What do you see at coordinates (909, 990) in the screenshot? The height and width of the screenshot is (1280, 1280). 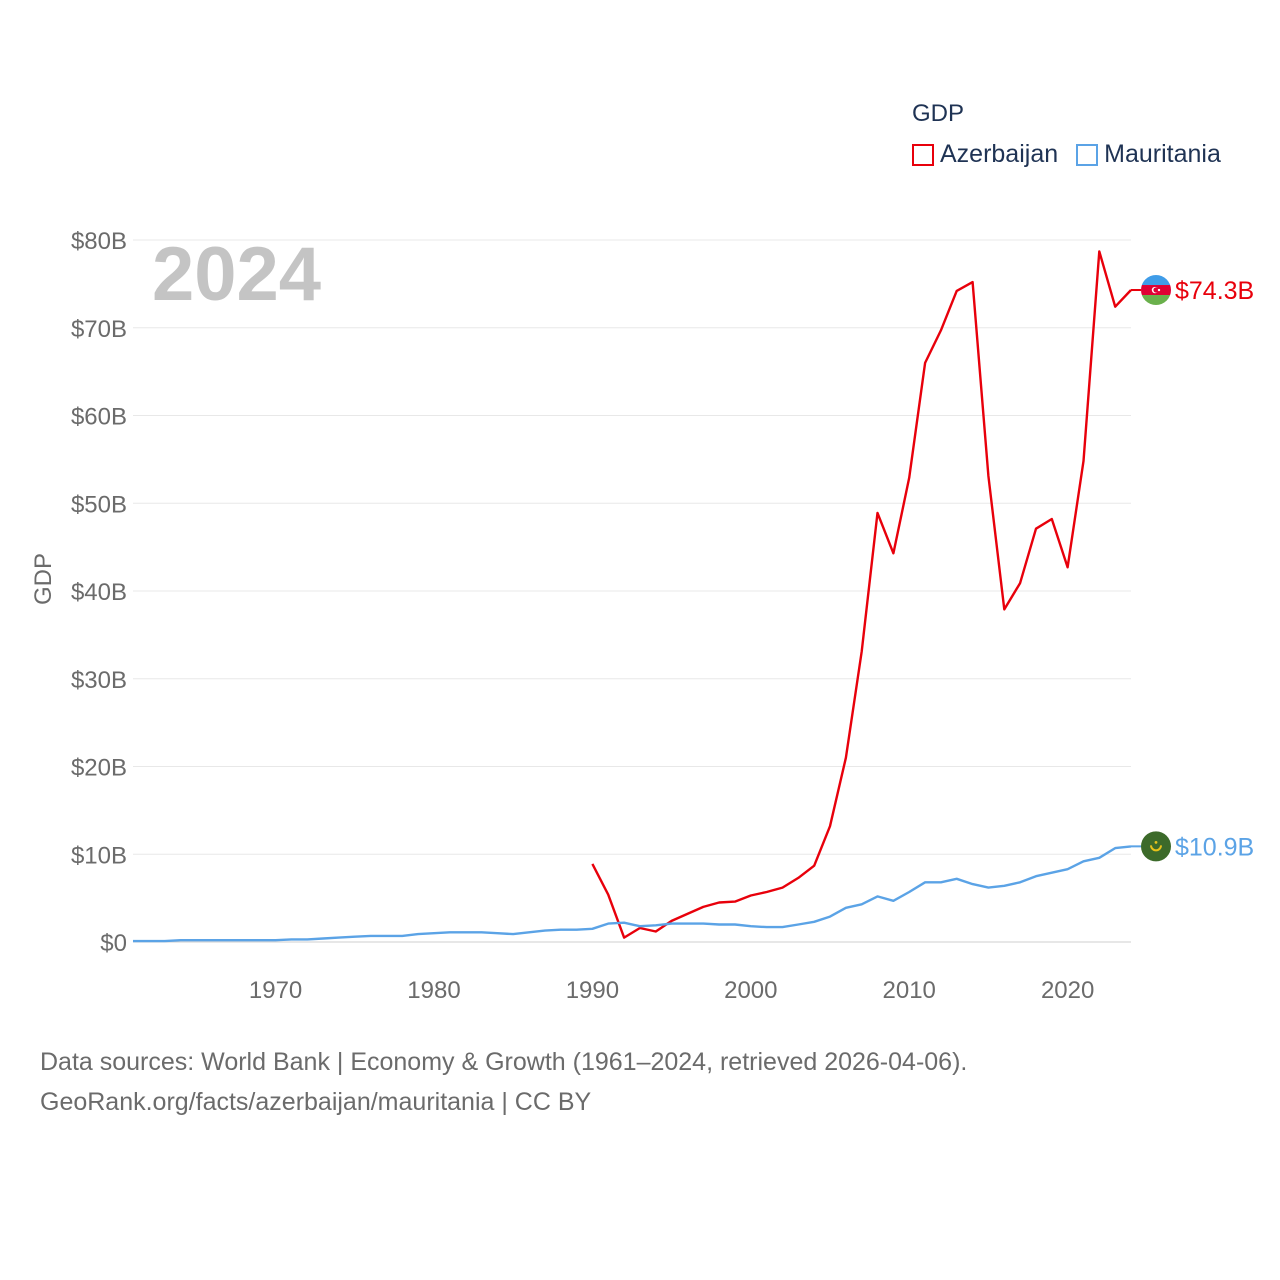 I see `x-tick-label: 2010` at bounding box center [909, 990].